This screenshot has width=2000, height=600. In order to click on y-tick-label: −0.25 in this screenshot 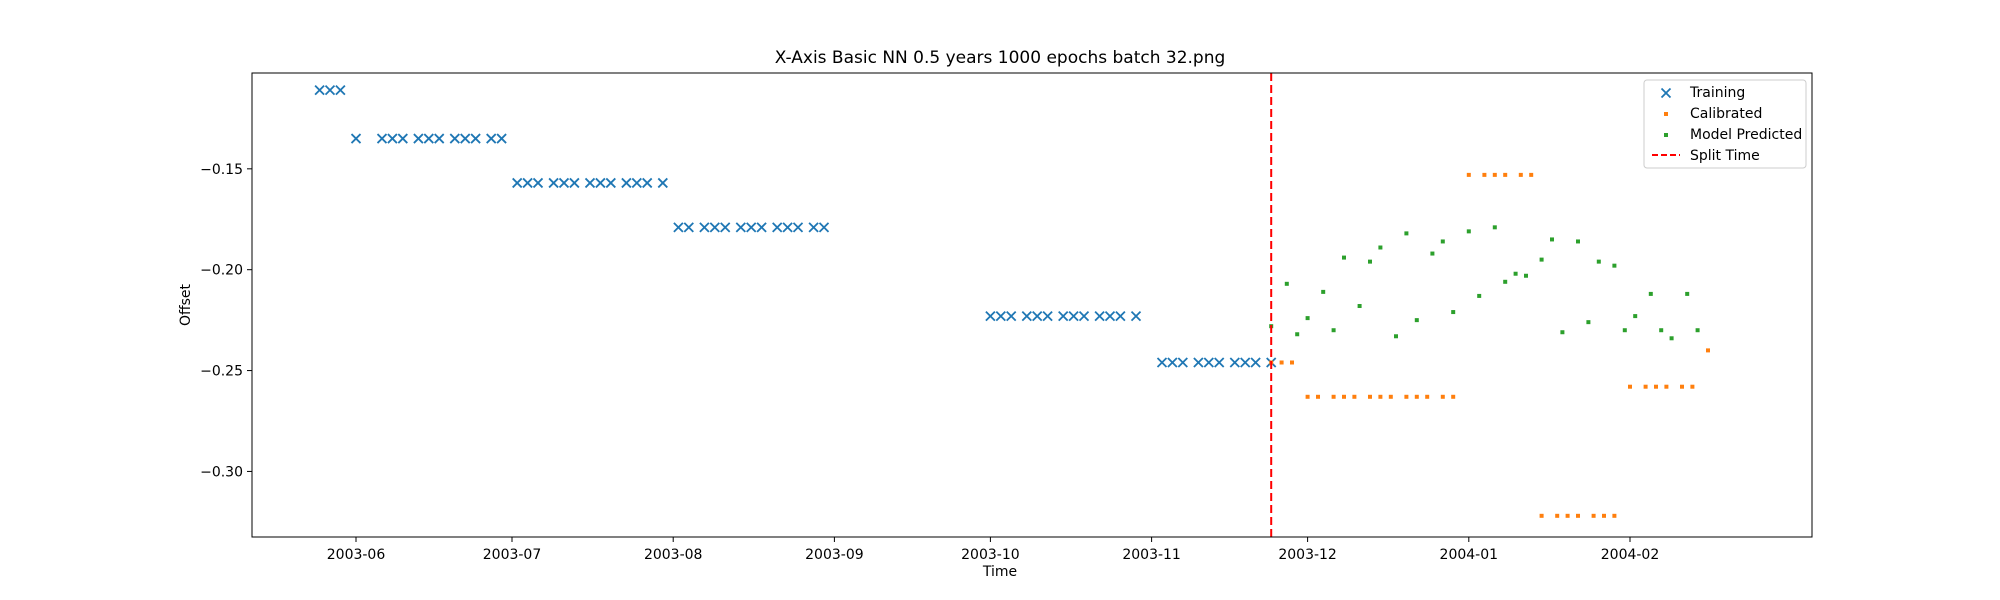, I will do `click(221, 372)`.